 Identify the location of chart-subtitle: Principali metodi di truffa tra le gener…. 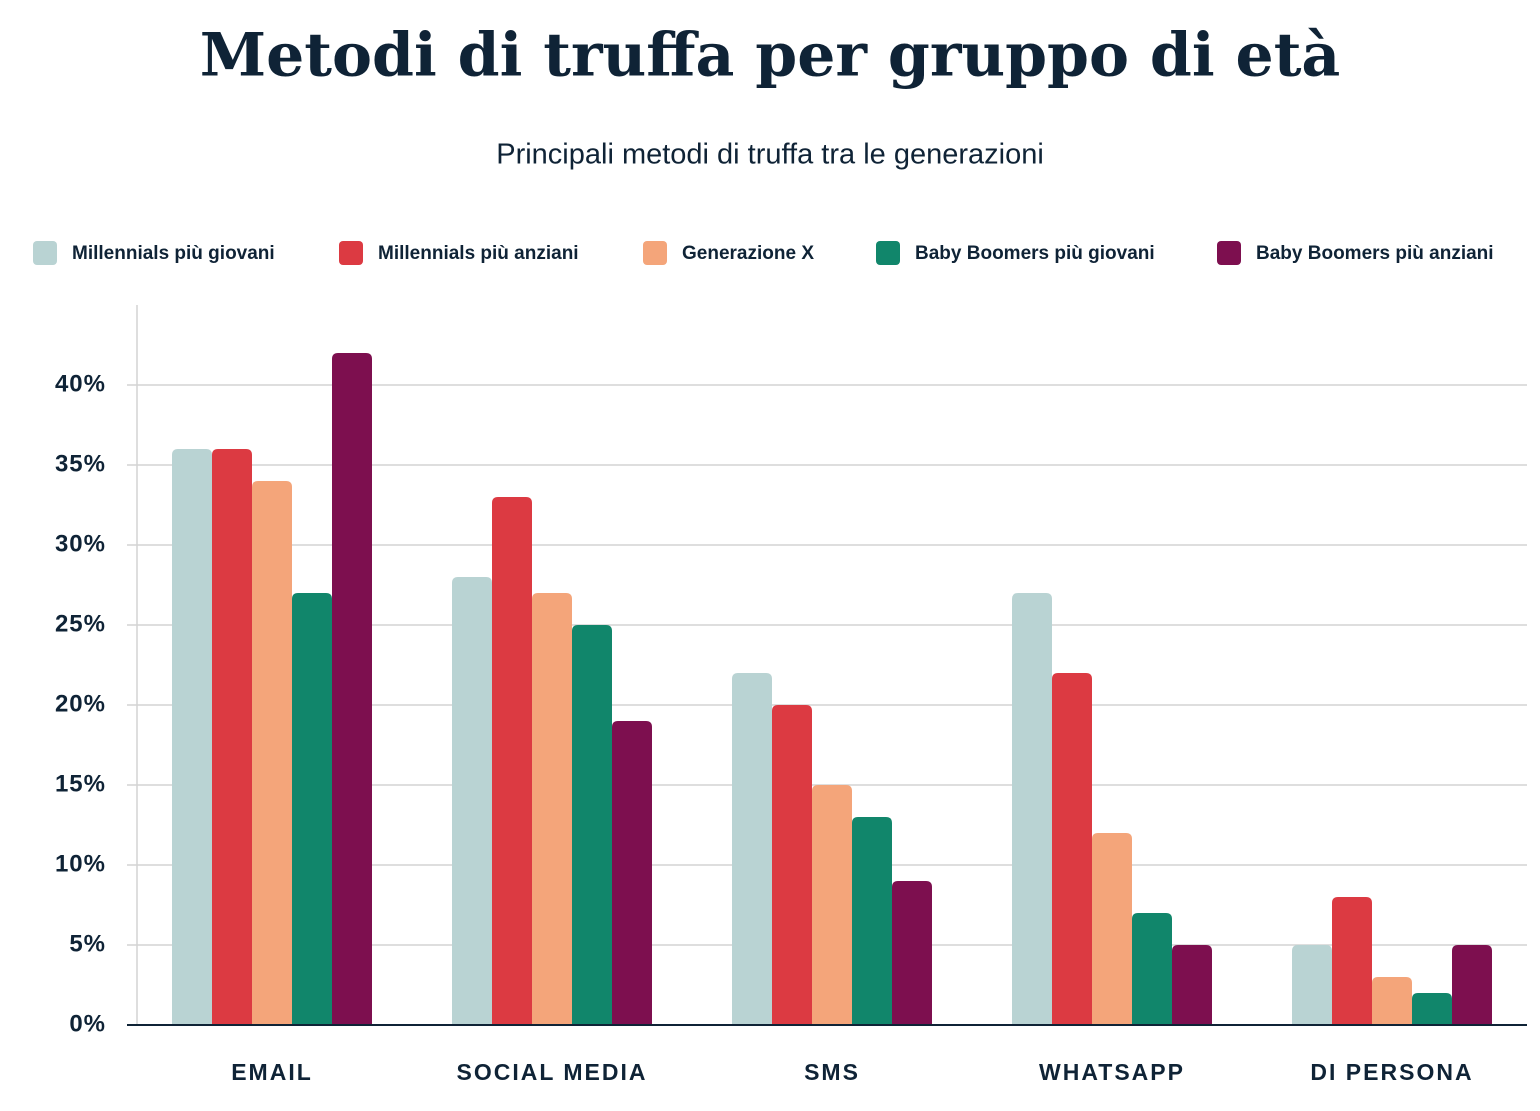
(770, 155).